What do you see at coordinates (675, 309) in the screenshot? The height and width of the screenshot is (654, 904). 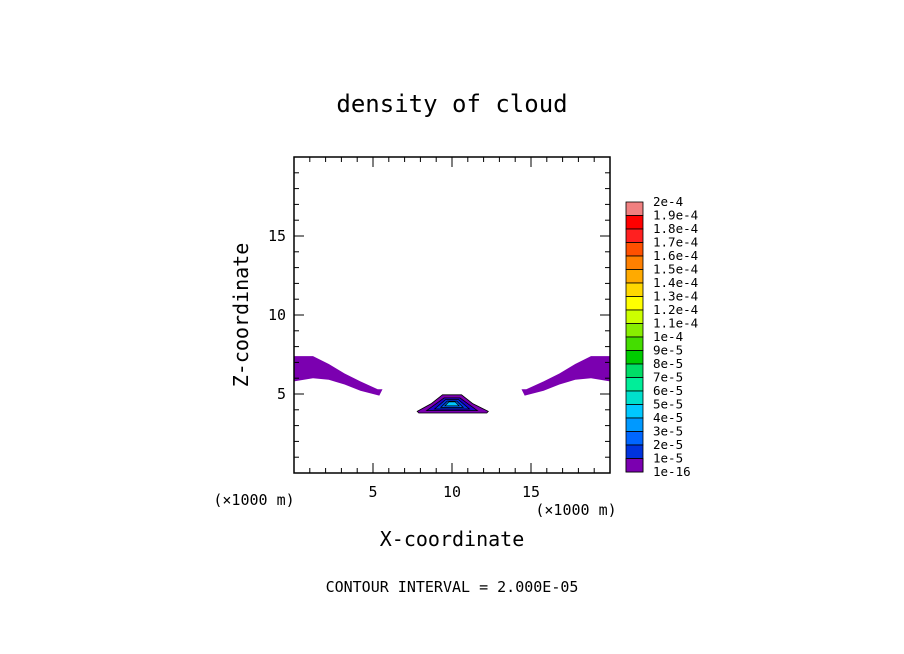 I see `colorbar-label: 1.2e-4` at bounding box center [675, 309].